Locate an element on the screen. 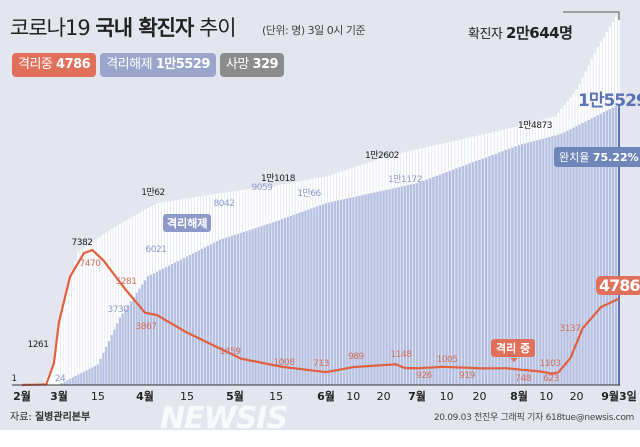  point-label: 1만66 is located at coordinates (309, 193).